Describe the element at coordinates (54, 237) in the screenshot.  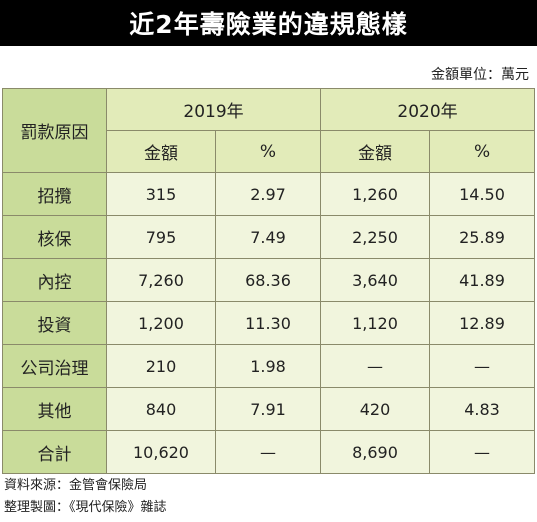
I see `cause-cell: 核保` at that location.